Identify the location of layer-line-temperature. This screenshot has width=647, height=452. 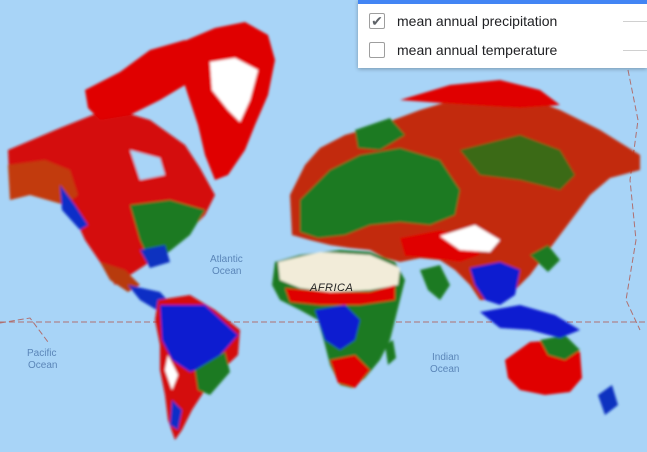
(635, 50).